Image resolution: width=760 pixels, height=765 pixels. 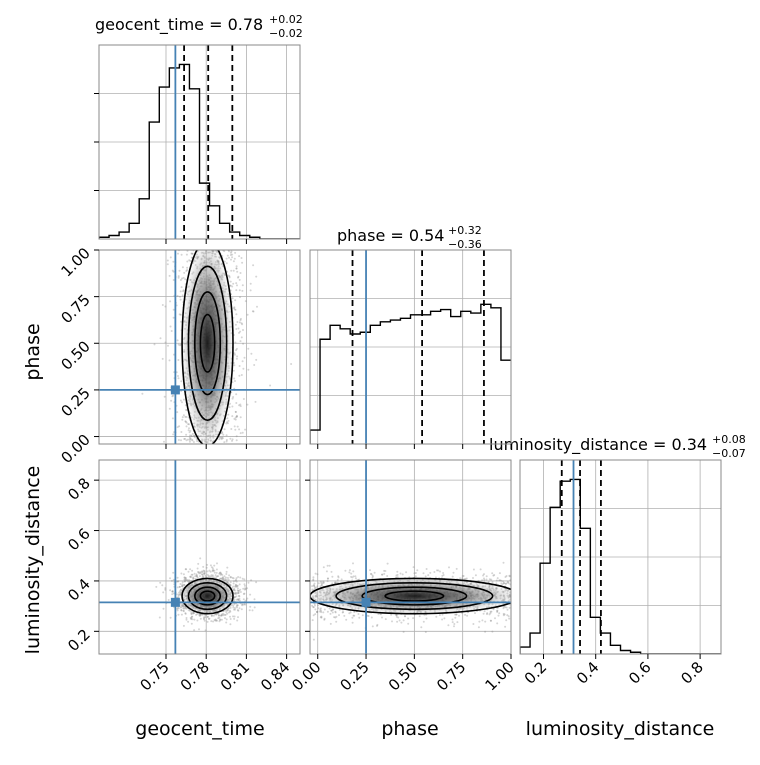 I want to click on xtick-label-phase-3: 0.75, so click(x=451, y=676).